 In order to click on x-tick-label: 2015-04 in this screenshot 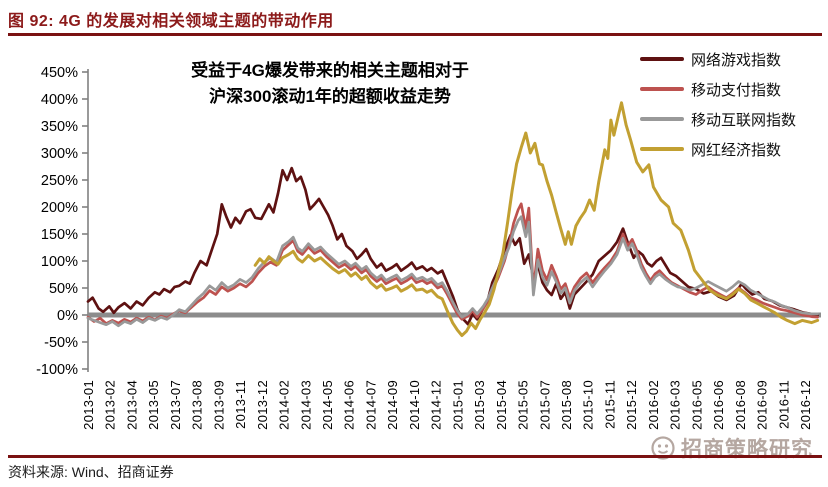, I will do `click(501, 405)`.